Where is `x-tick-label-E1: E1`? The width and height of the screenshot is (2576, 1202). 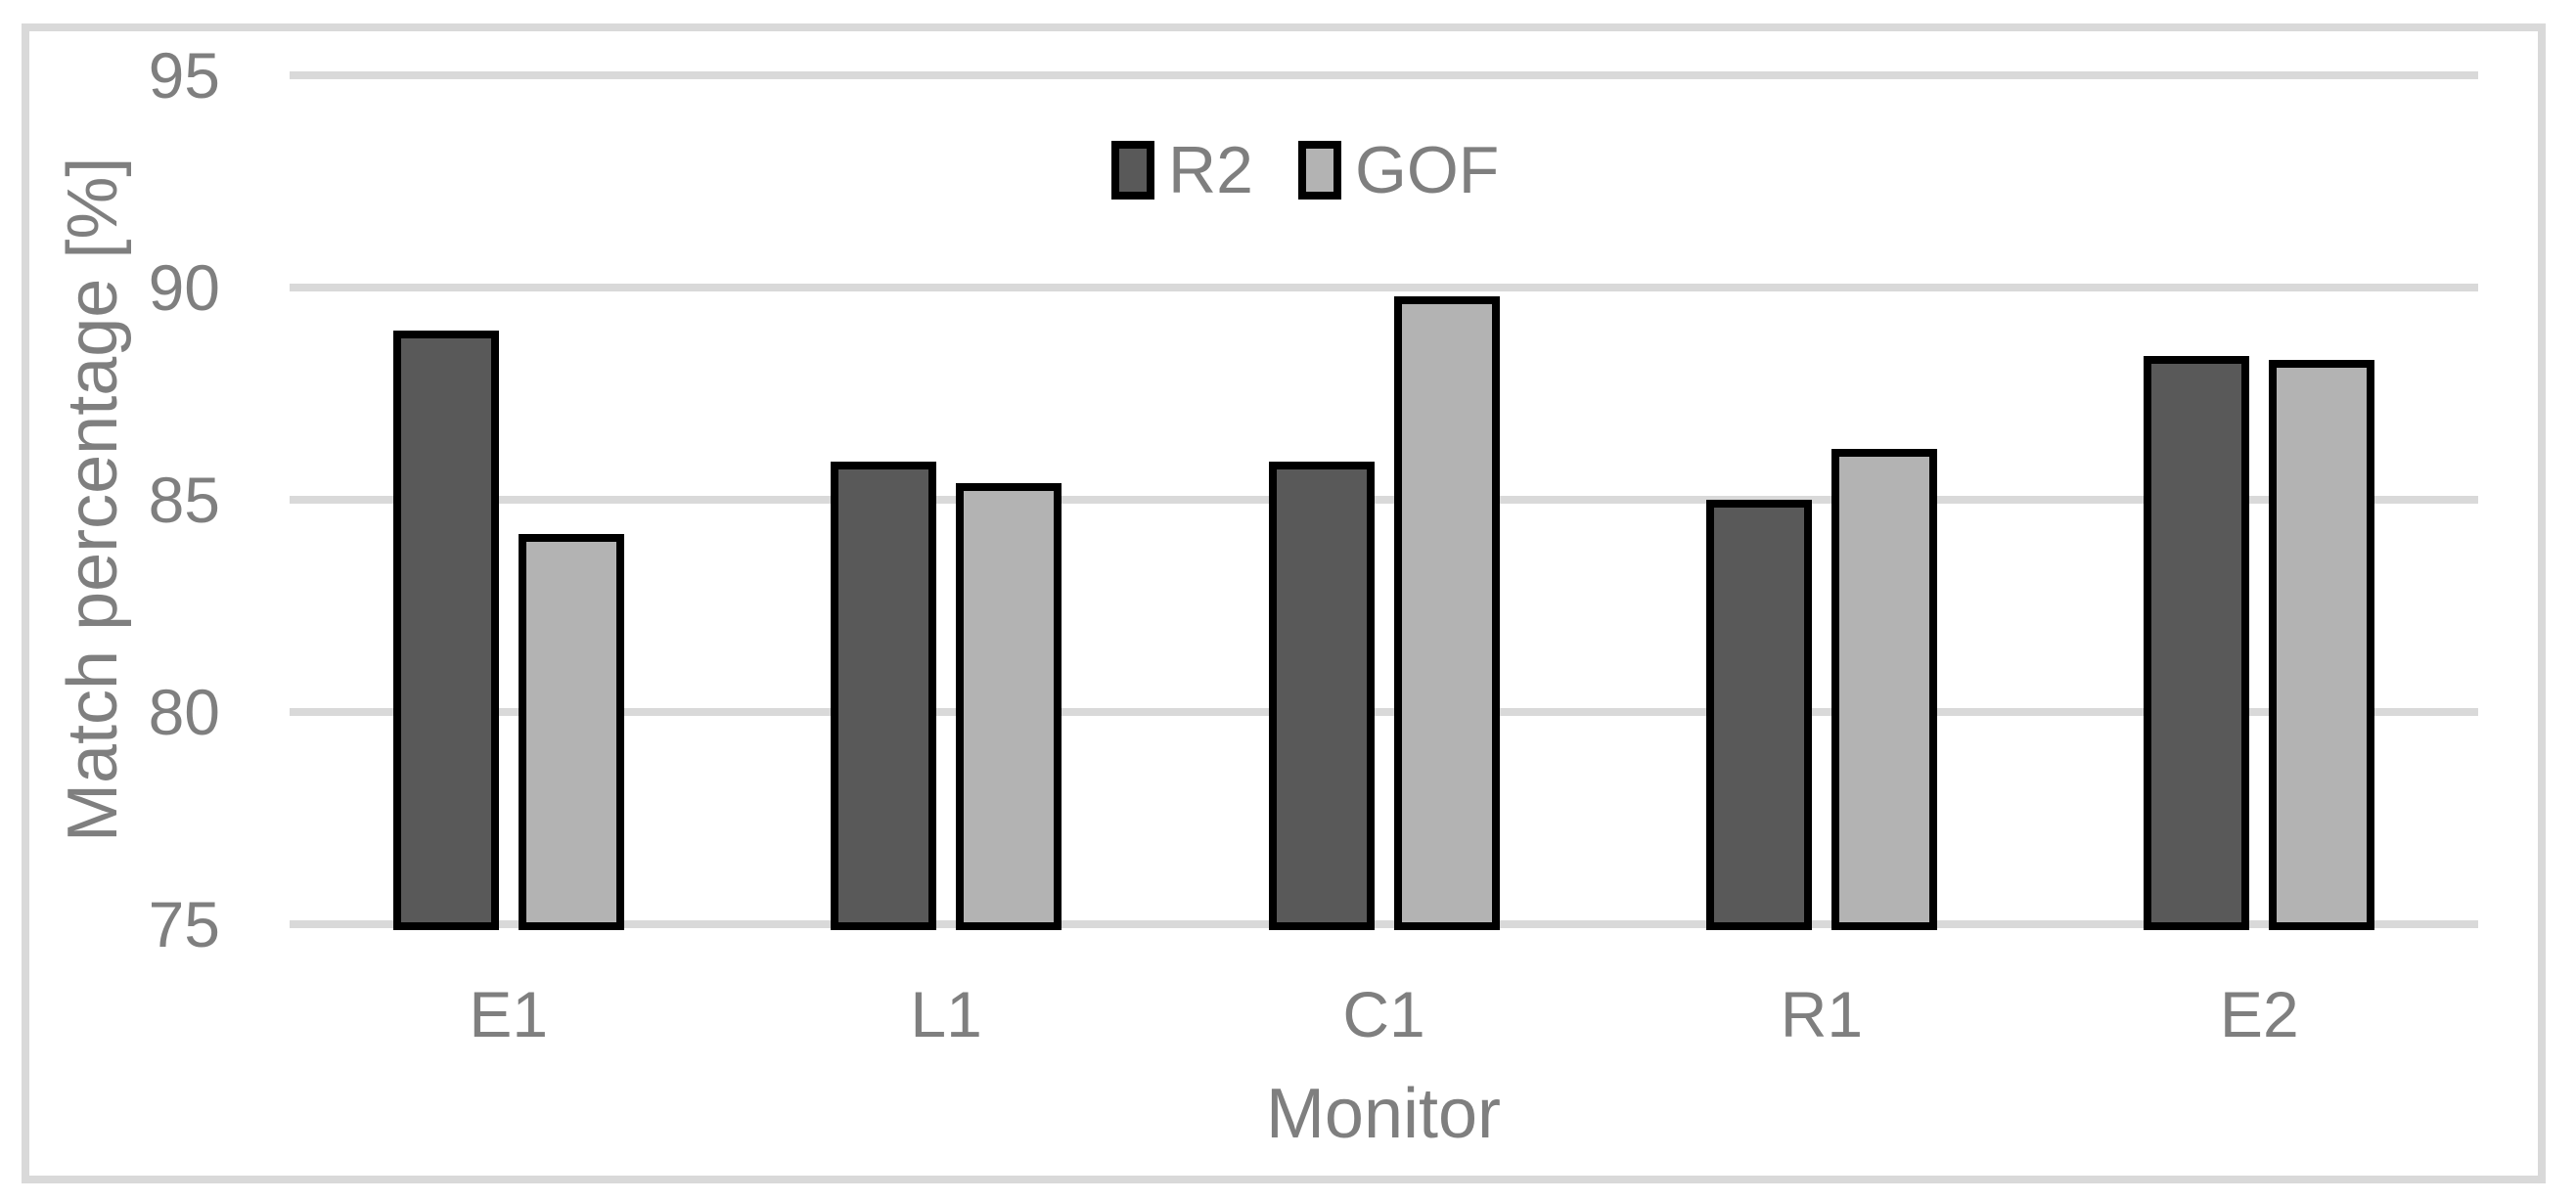 x-tick-label-E1: E1 is located at coordinates (509, 1014).